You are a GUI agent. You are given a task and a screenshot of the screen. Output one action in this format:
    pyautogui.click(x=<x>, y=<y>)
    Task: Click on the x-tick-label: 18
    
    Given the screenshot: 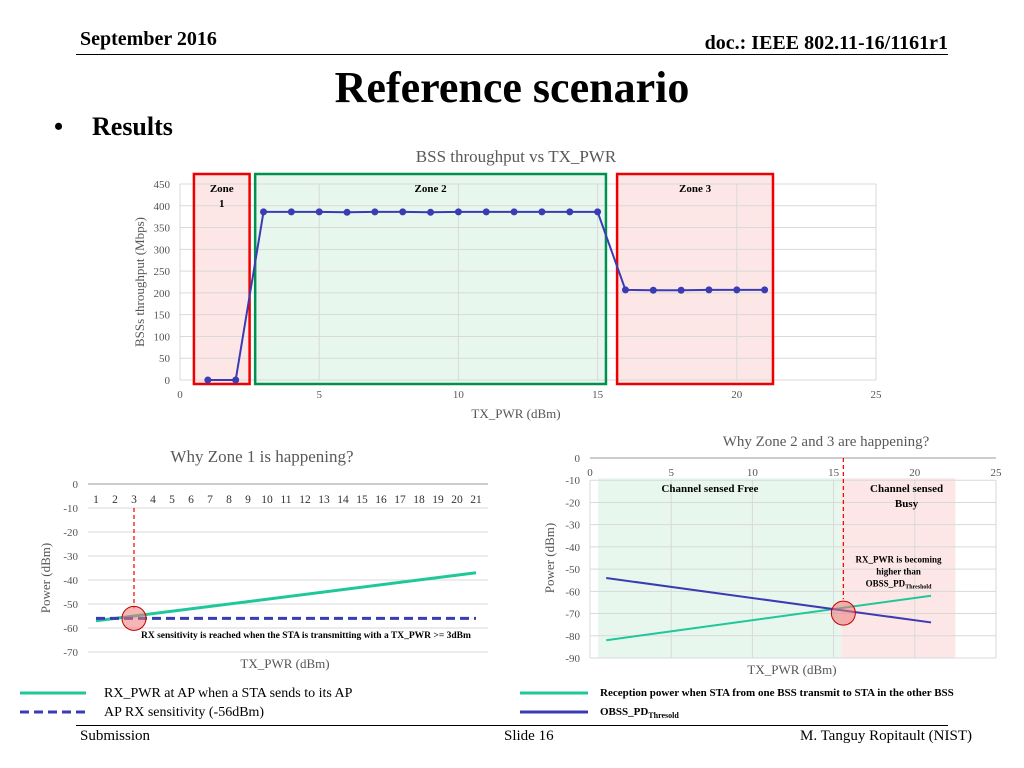 What is the action you would take?
    pyautogui.click(x=419, y=500)
    